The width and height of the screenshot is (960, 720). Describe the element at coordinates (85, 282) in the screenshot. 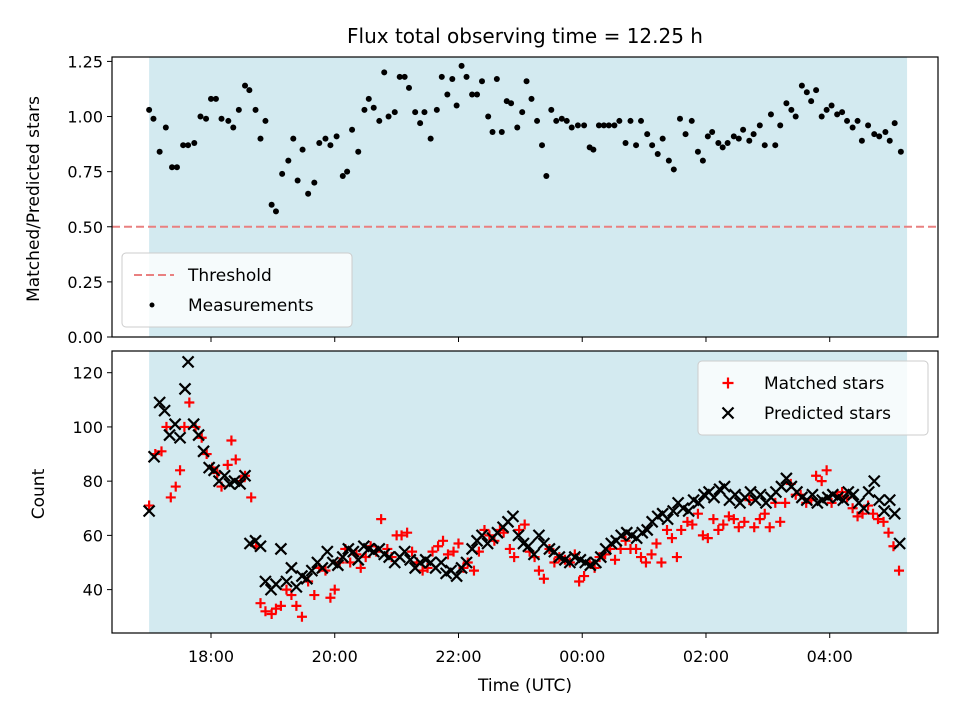

I see `y-tick-label: 0.25` at that location.